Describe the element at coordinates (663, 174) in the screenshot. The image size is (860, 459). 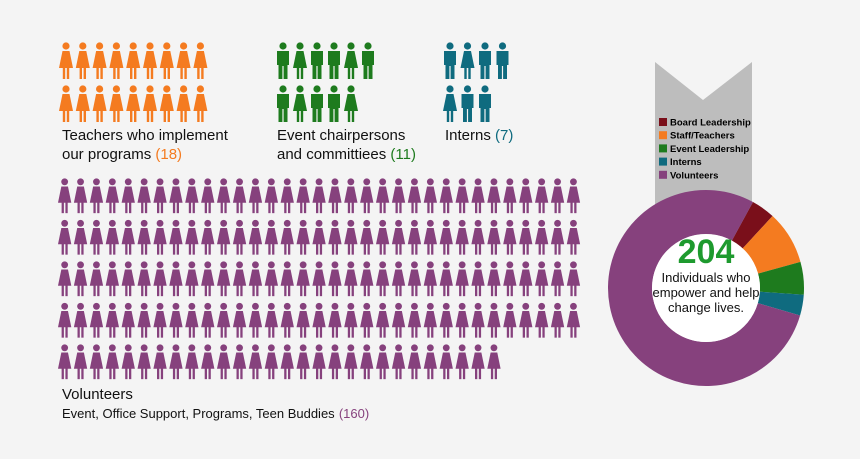
I see `legend-swatch` at that location.